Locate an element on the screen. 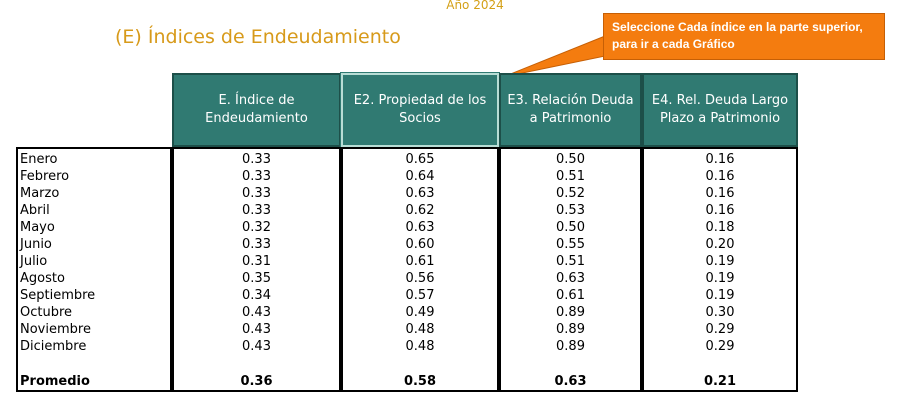 Image resolution: width=923 pixels, height=402 pixels. average-value: 0.36 is located at coordinates (256, 381).